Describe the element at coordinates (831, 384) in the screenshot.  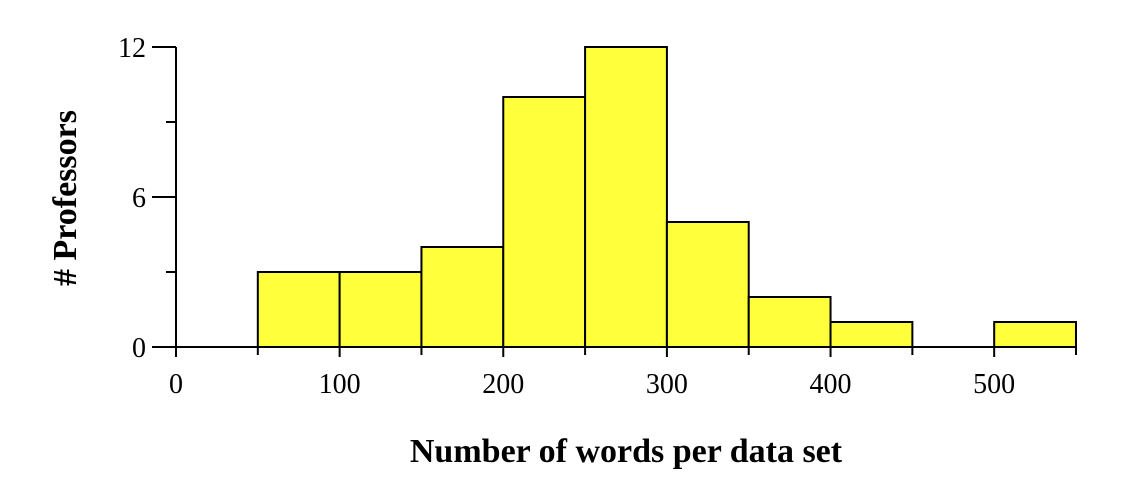
I see `x-tick-label: 400` at that location.